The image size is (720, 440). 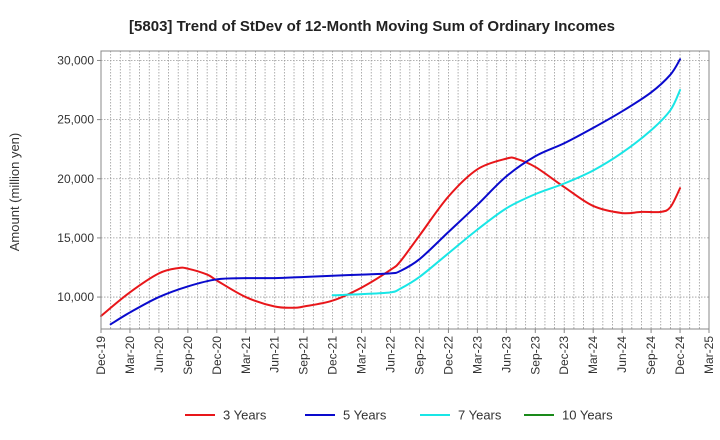 What do you see at coordinates (75, 120) in the screenshot?
I see `y-tick-label: 25,000` at bounding box center [75, 120].